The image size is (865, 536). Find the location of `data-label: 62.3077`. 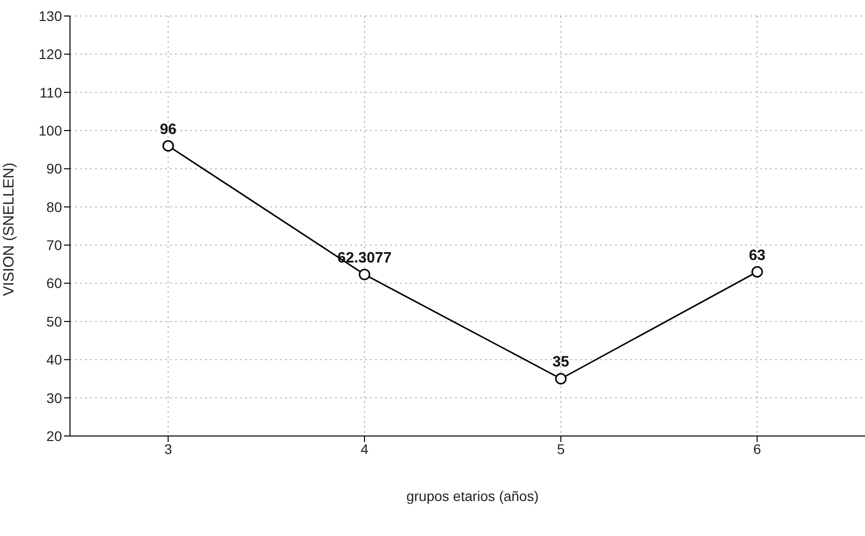

data-label: 62.3077 is located at coordinates (364, 257).